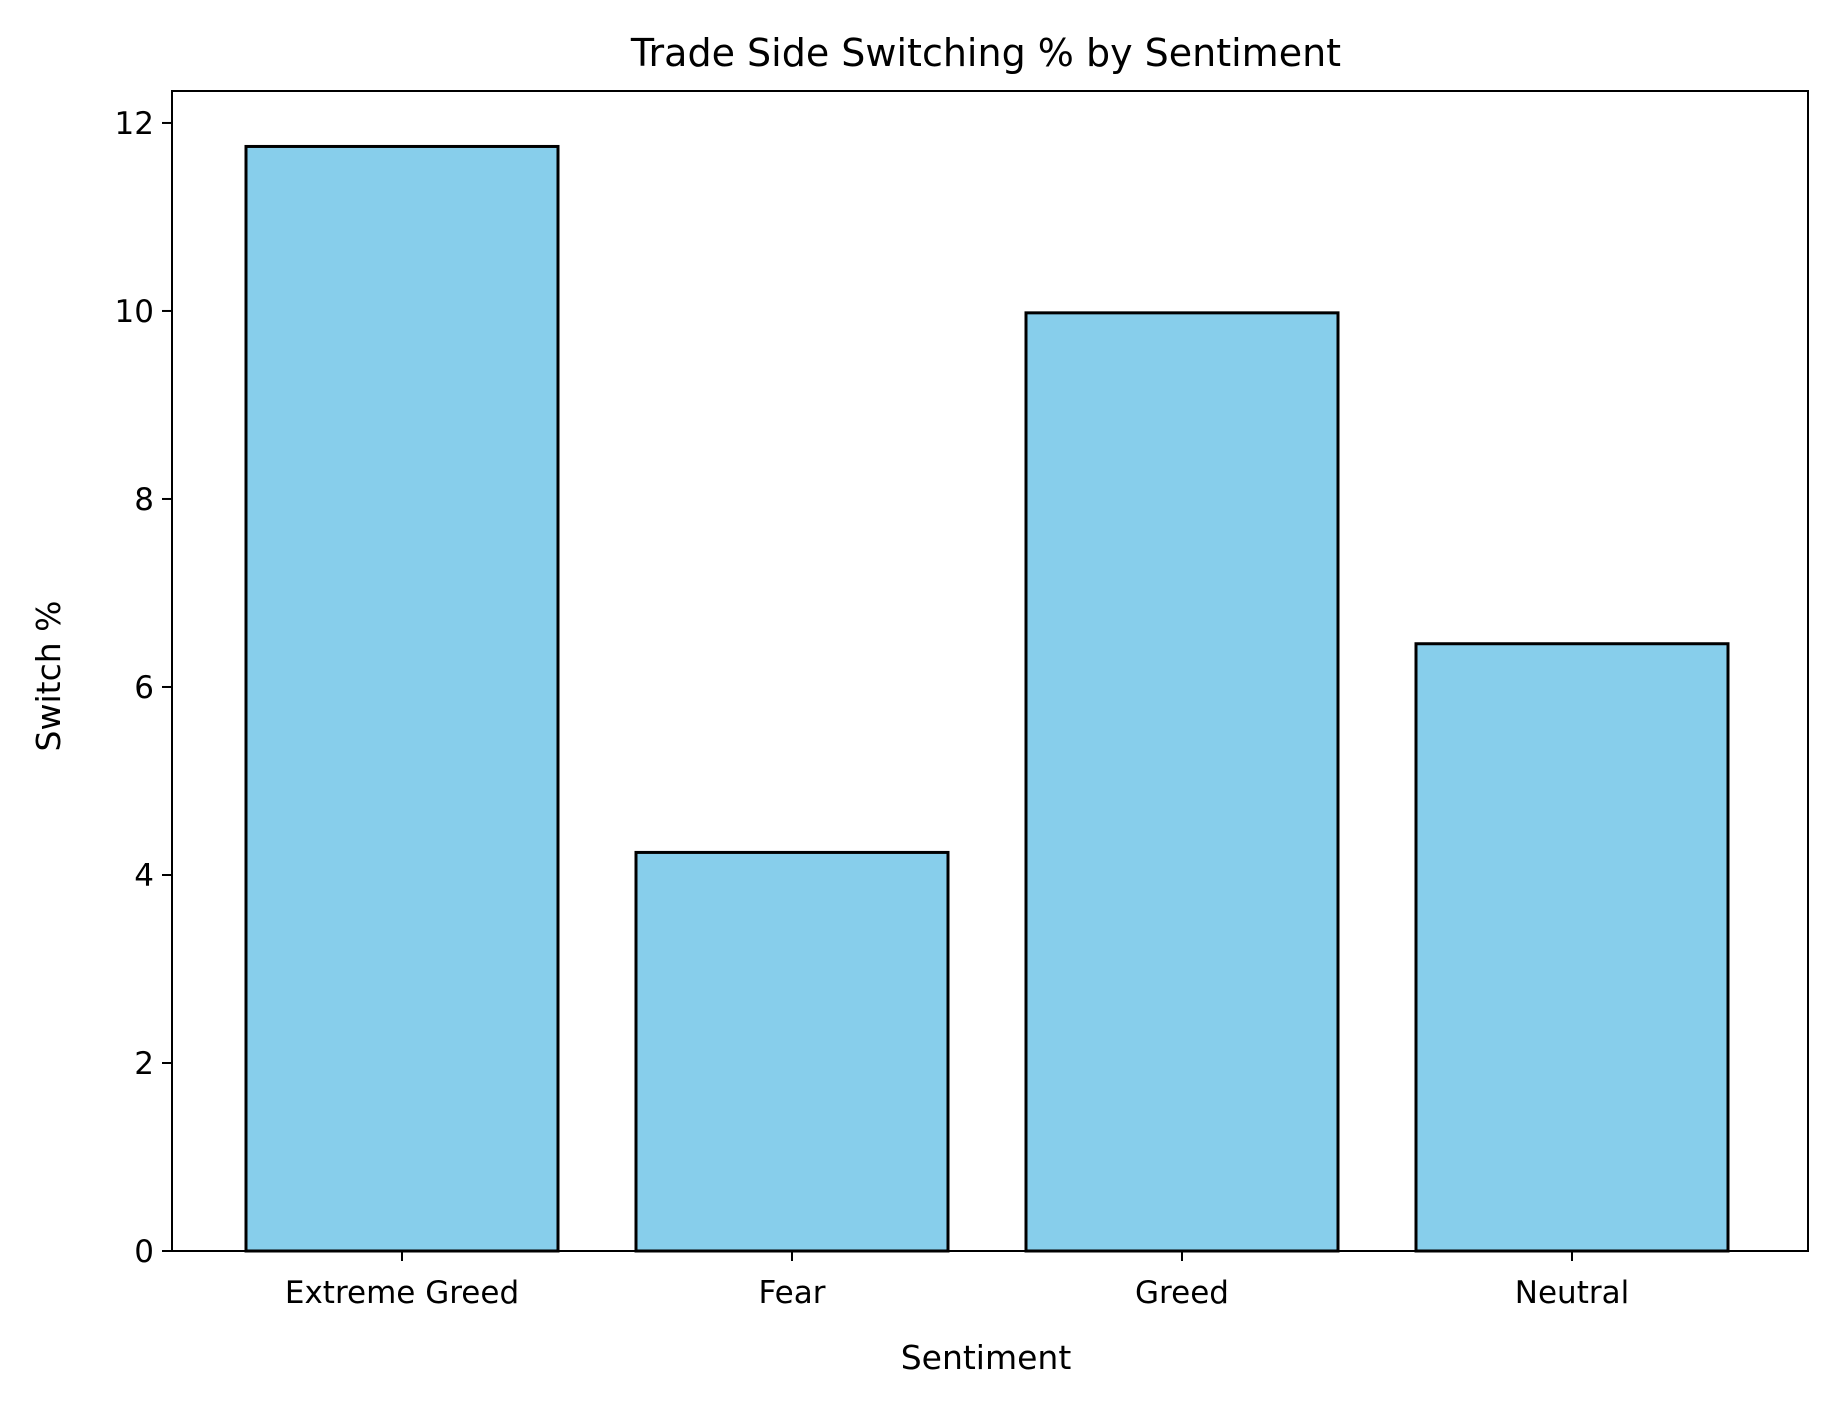 This screenshot has height=1407, width=1828. What do you see at coordinates (1572, 947) in the screenshot?
I see `bar-neutral` at bounding box center [1572, 947].